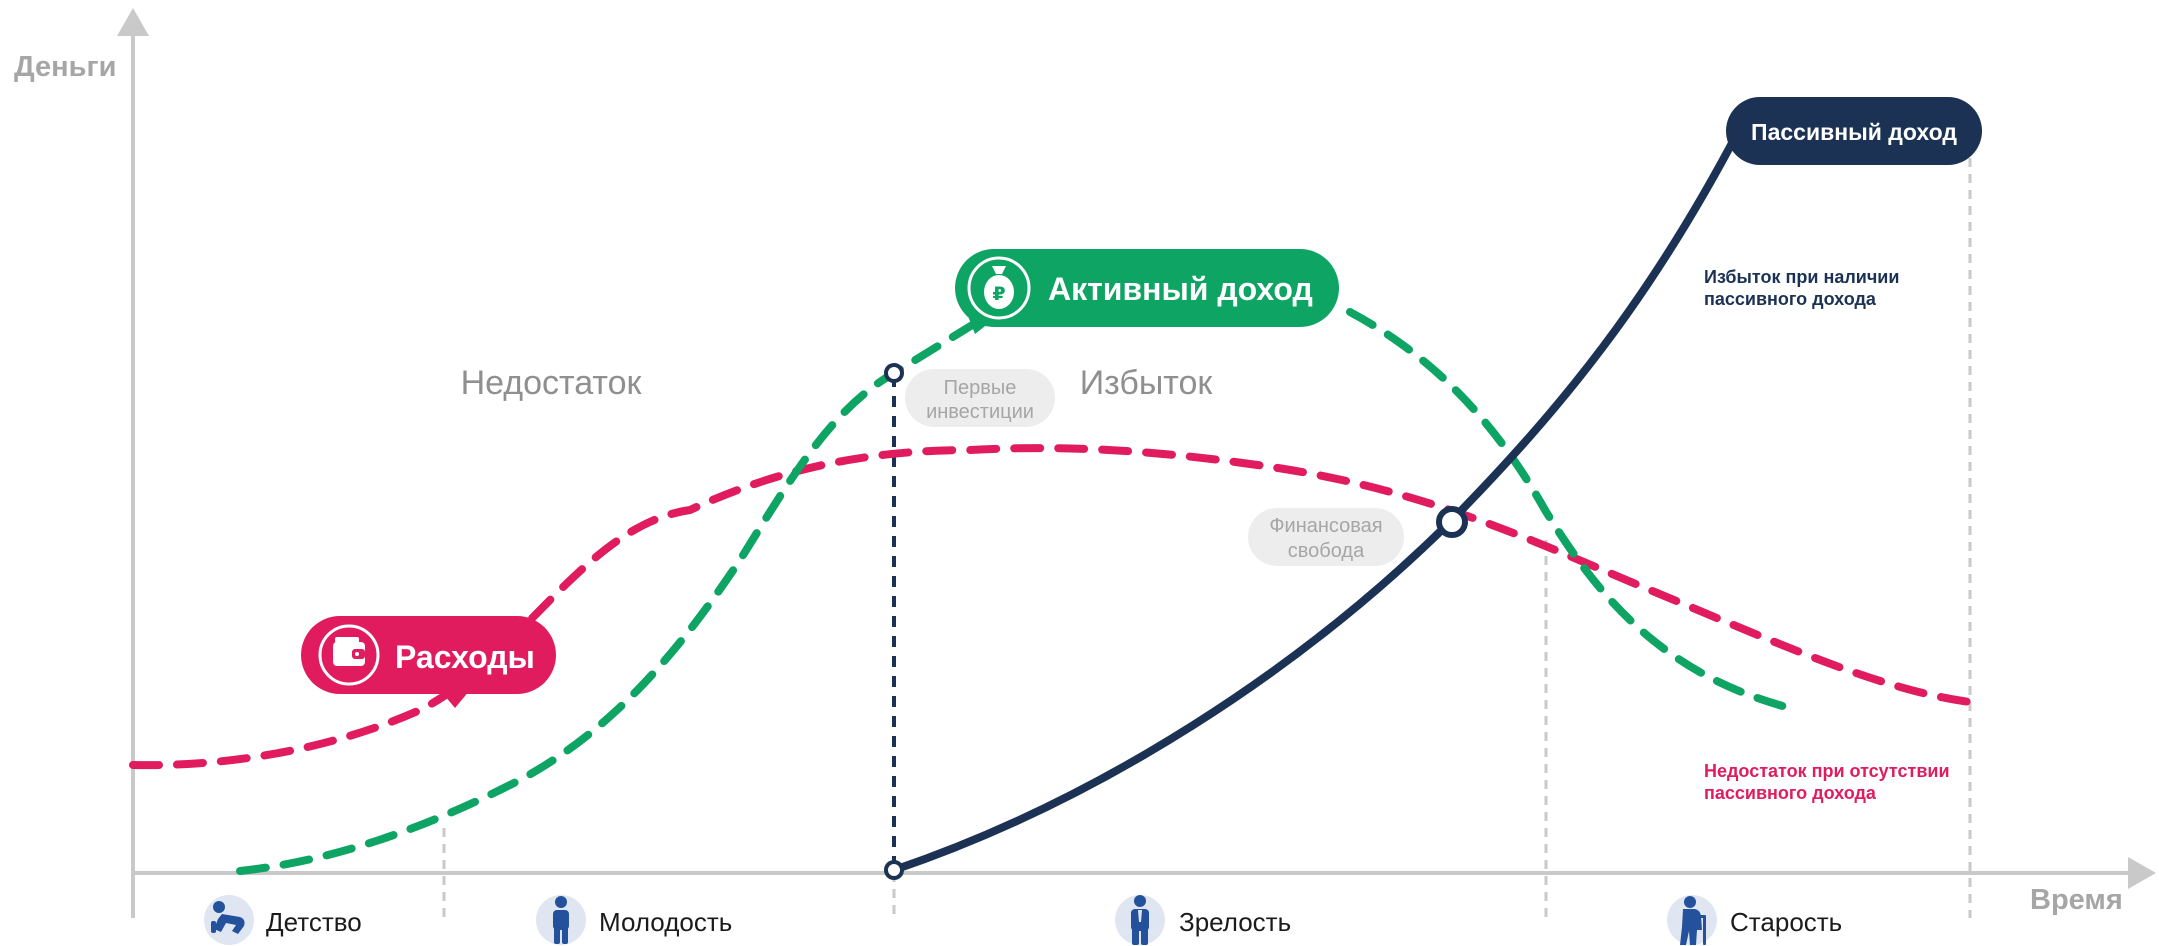 The height and width of the screenshot is (946, 2159). Describe the element at coordinates (133, 22) in the screenshot. I see `y-axis-arrow` at that location.